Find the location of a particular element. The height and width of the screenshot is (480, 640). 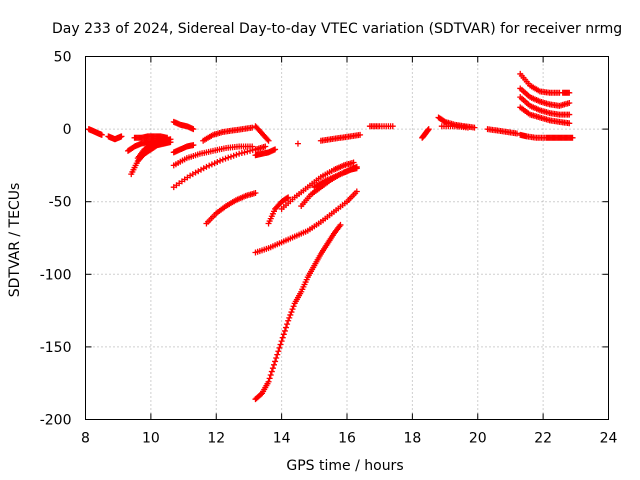

series-arc01 is located at coordinates (95, 132).